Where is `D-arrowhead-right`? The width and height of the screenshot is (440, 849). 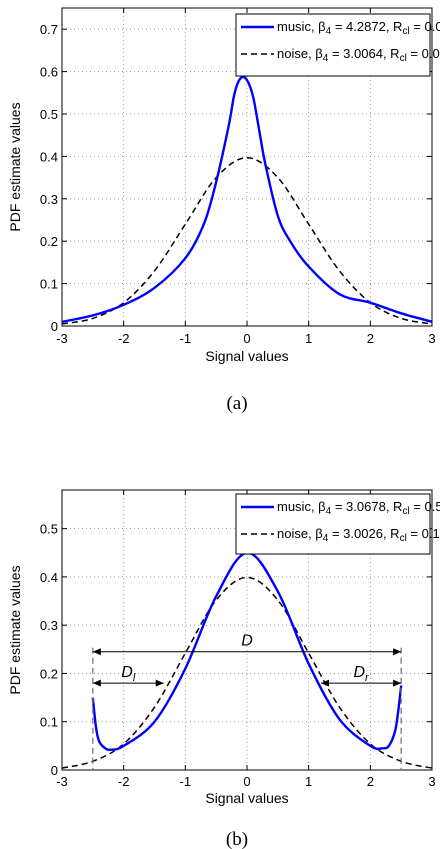 D-arrowhead-right is located at coordinates (397, 652).